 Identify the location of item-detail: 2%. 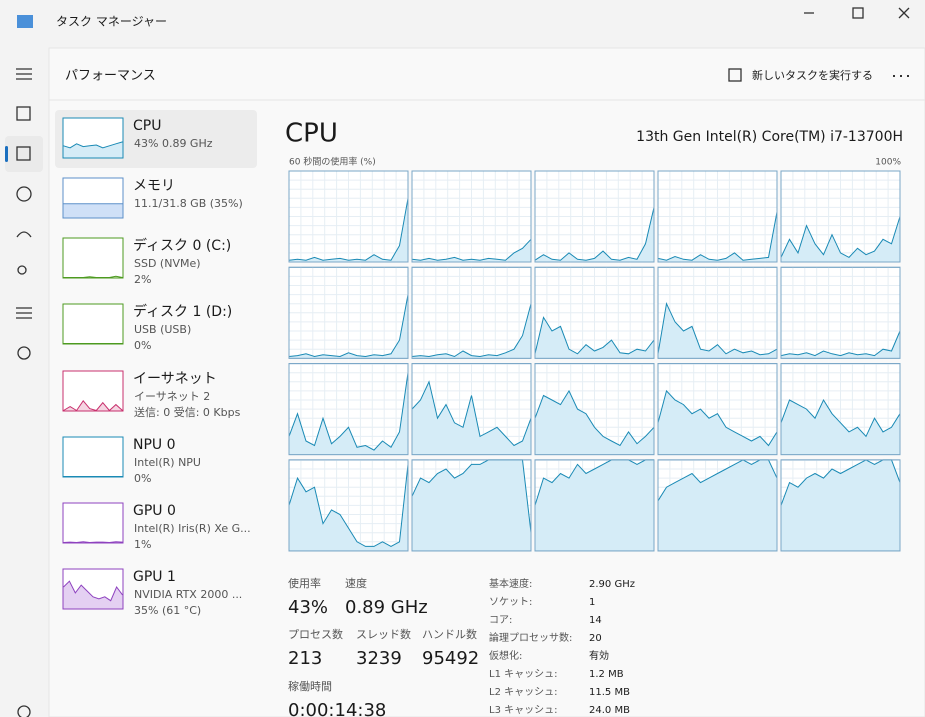
(142, 279).